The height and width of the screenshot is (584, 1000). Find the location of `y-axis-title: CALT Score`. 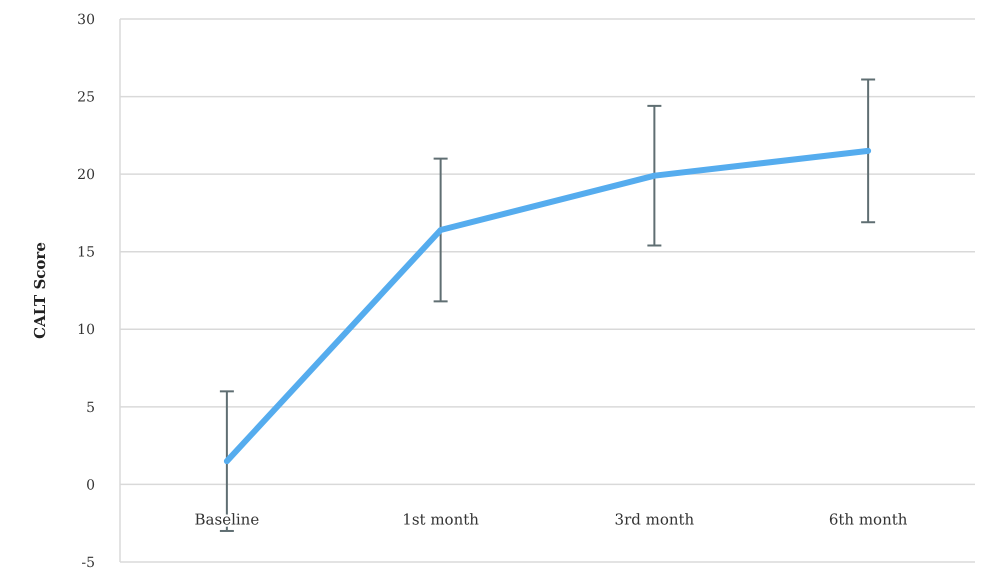

y-axis-title: CALT Score is located at coordinates (40, 290).